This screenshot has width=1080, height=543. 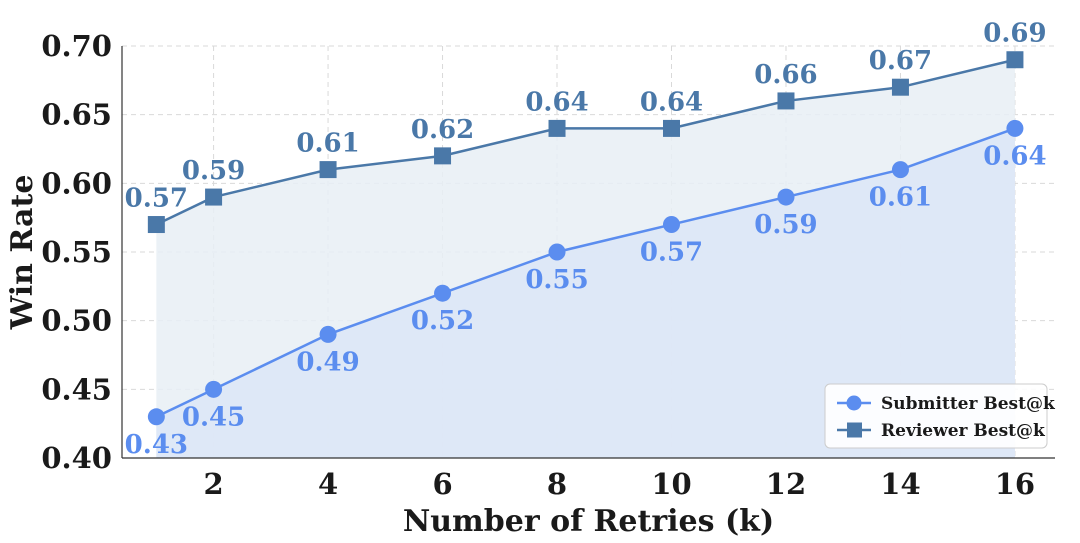 I want to click on data-label: 0.69, so click(x=1014, y=34).